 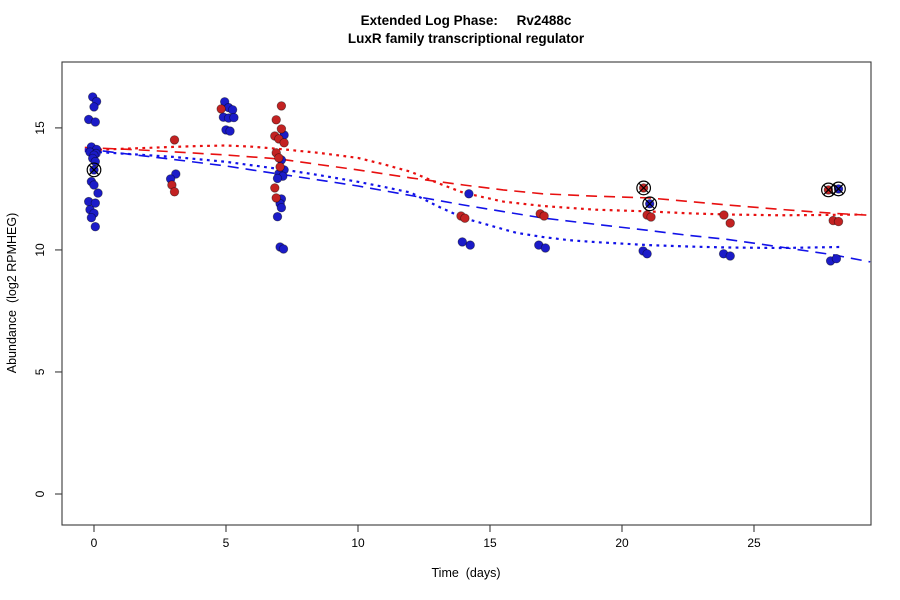 I want to click on x-tick-label: 25, so click(x=754, y=543).